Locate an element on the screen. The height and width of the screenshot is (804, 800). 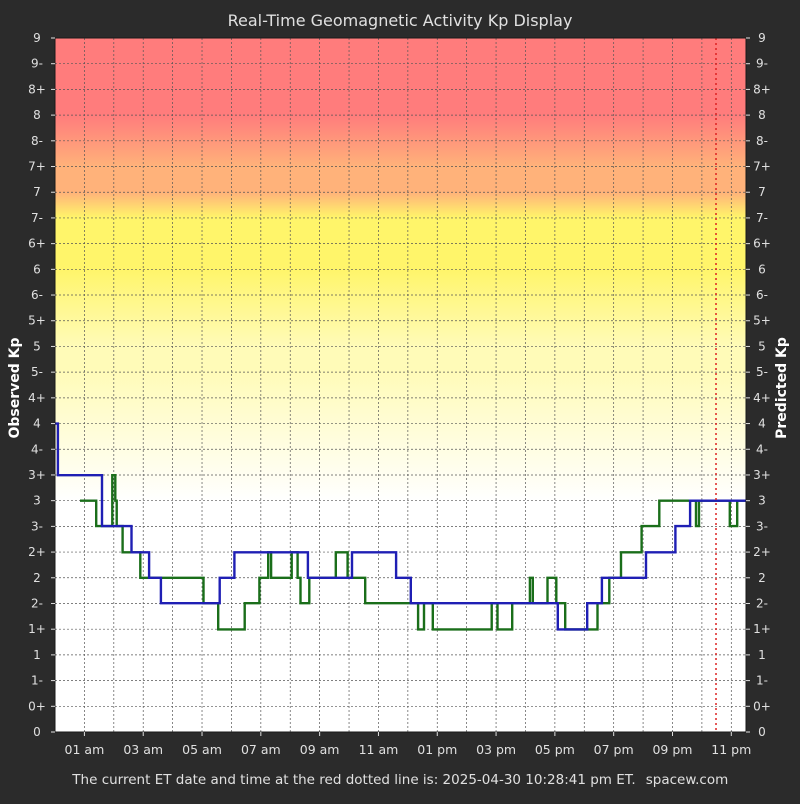
x-tick-label: 07 pm is located at coordinates (614, 749).